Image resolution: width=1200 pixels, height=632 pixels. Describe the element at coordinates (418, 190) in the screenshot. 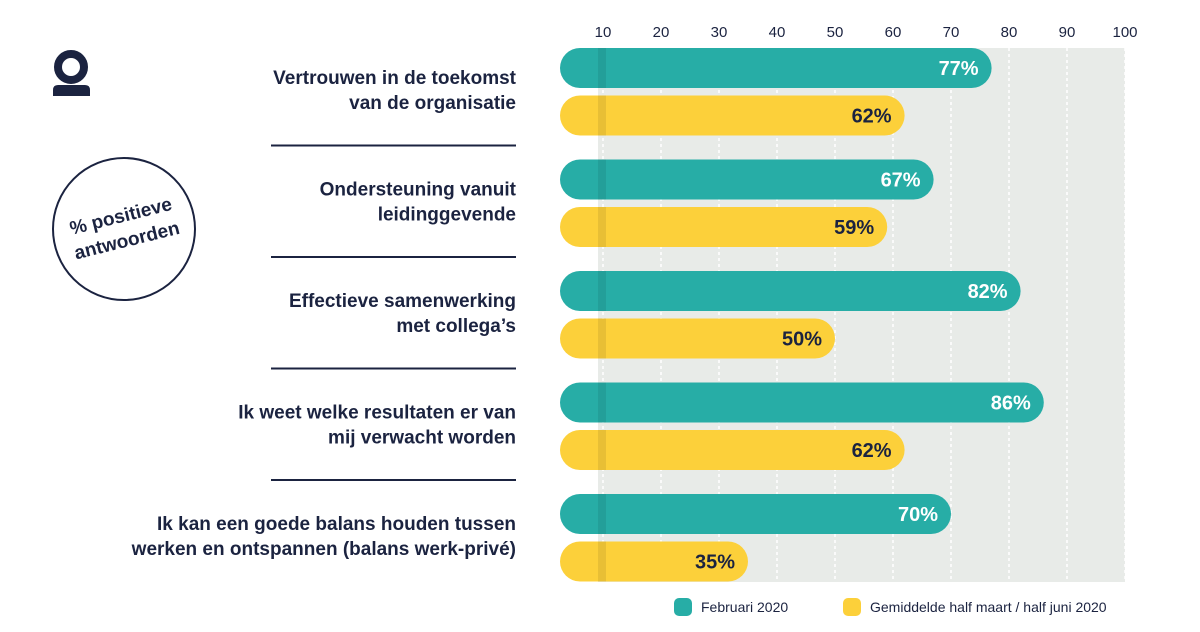

I see `category-label-line: Ondersteuning vanuit` at that location.